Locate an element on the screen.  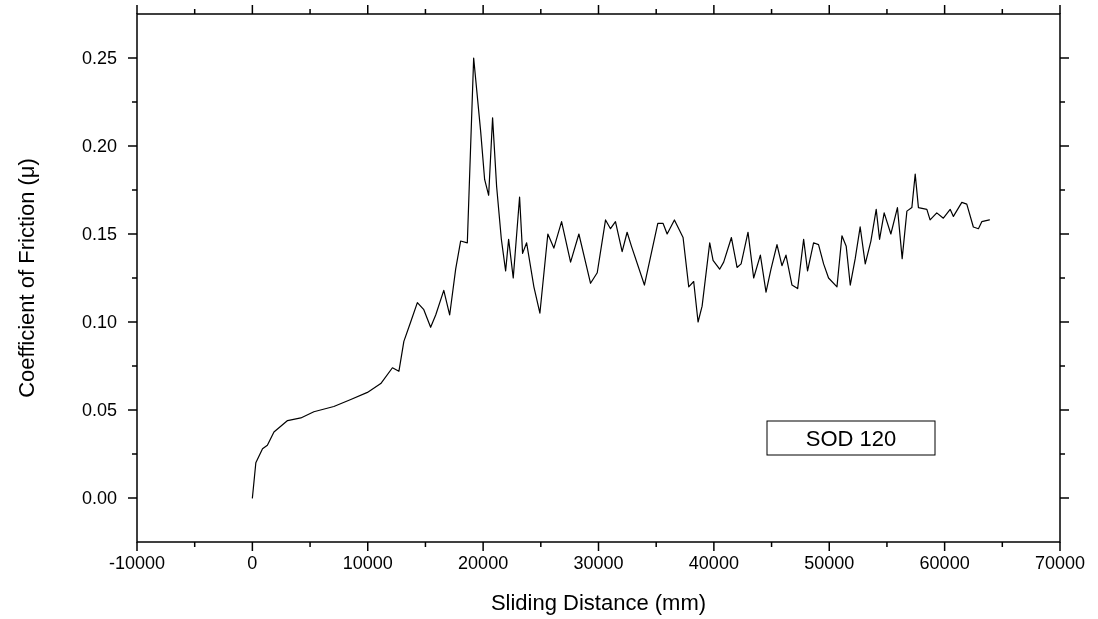
x-tick-label: 40000 is located at coordinates (713, 563).